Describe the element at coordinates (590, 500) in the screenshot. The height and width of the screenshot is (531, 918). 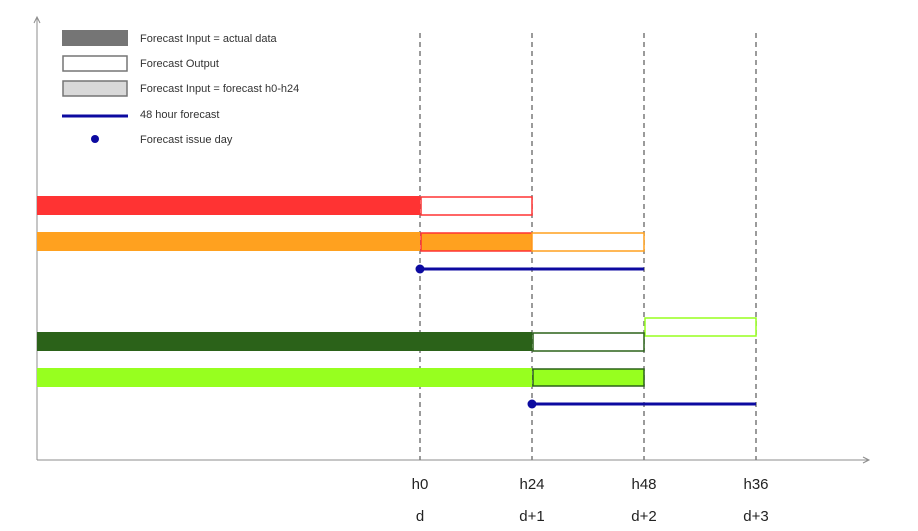
I see `x-tick-labels: h0 h24 h48 h36 d d+1 d+2 d+3` at that location.